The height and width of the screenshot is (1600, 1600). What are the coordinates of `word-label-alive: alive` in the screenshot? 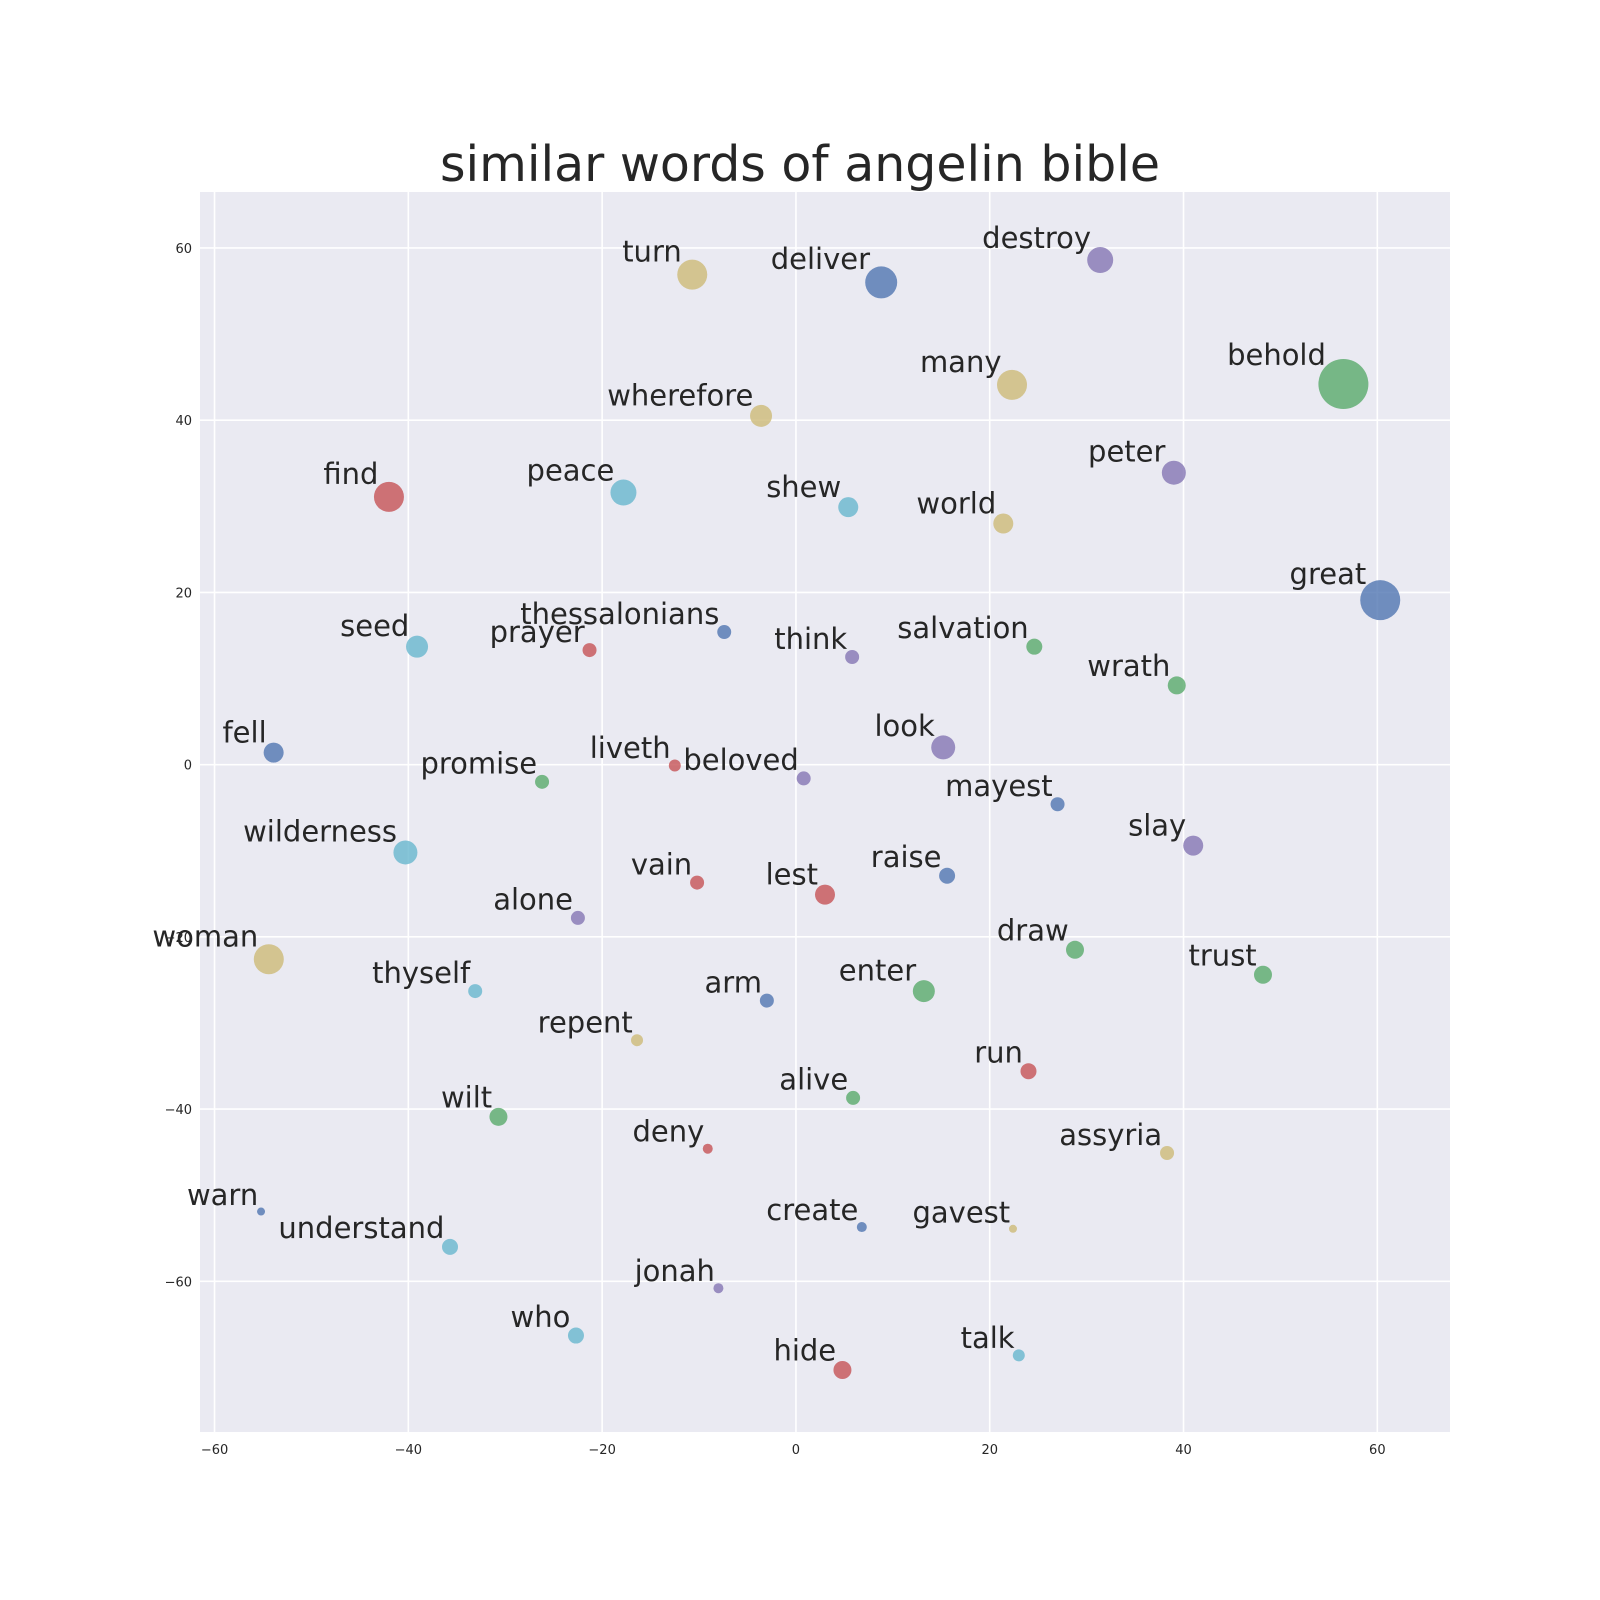 It's located at (813, 1080).